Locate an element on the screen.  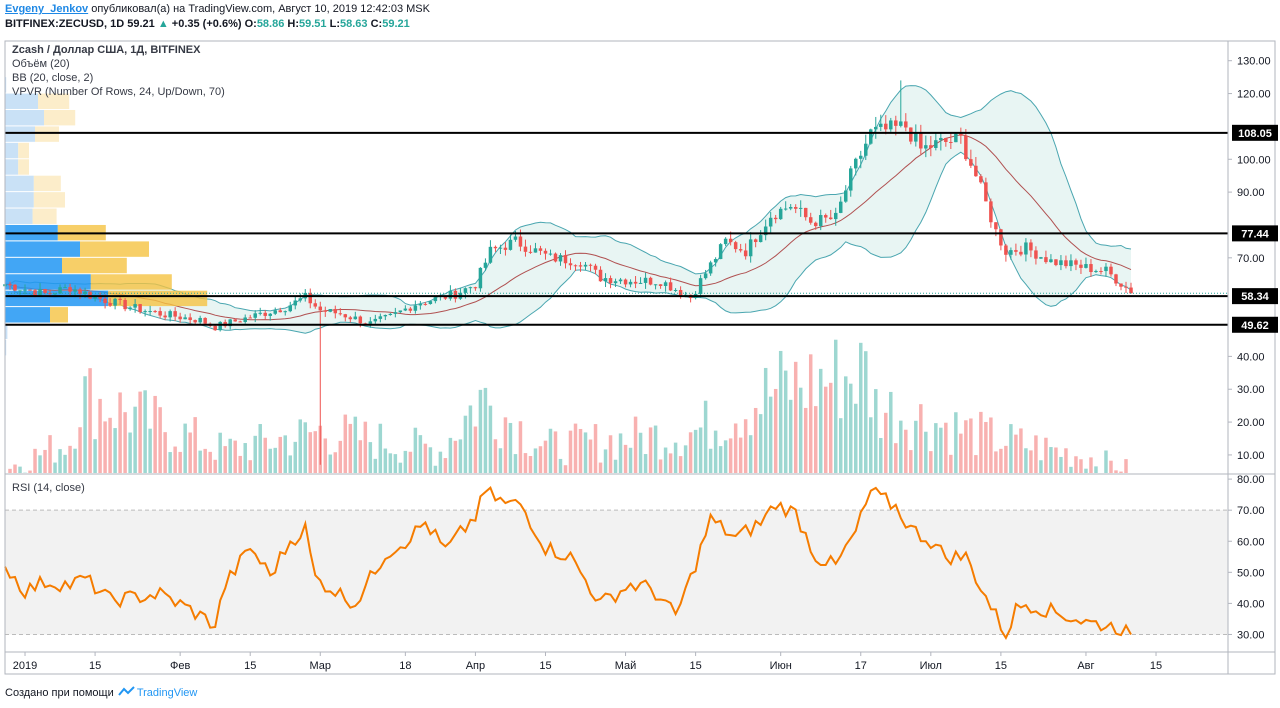
author-link: Evgeny_Jenkov is located at coordinates (47, 9).